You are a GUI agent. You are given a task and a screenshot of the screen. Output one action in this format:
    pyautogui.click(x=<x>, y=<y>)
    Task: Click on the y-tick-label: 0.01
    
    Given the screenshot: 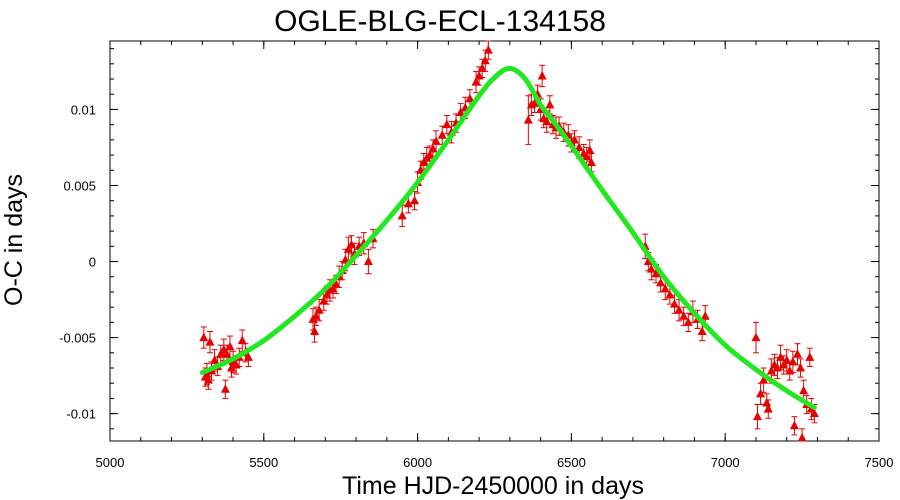 What is the action you would take?
    pyautogui.click(x=83, y=109)
    